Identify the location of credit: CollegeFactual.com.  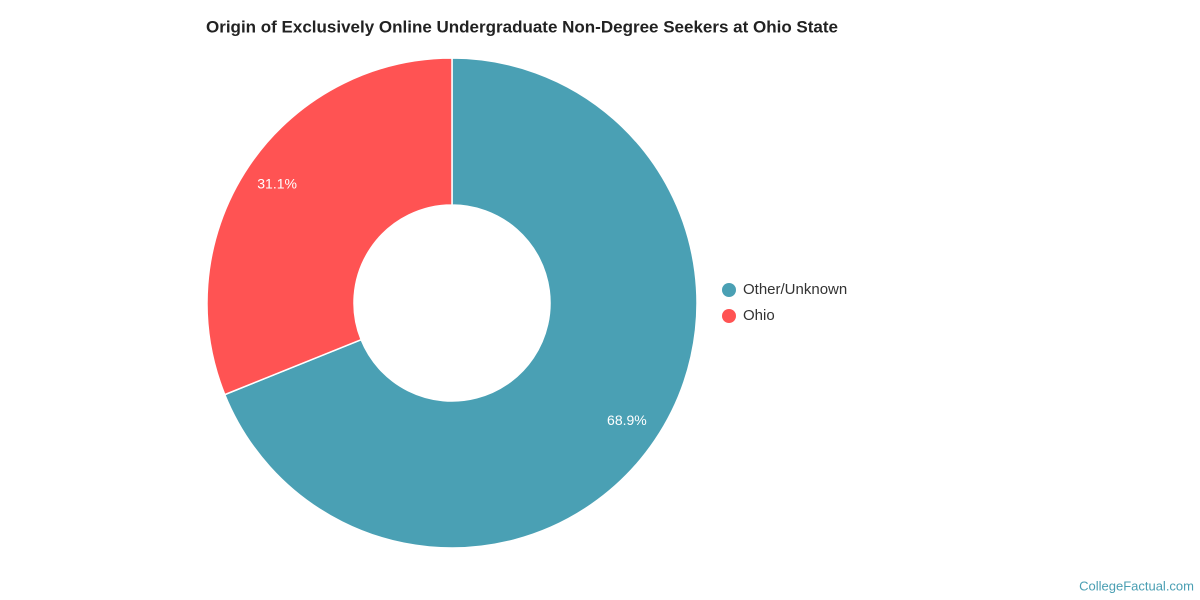
(1136, 585).